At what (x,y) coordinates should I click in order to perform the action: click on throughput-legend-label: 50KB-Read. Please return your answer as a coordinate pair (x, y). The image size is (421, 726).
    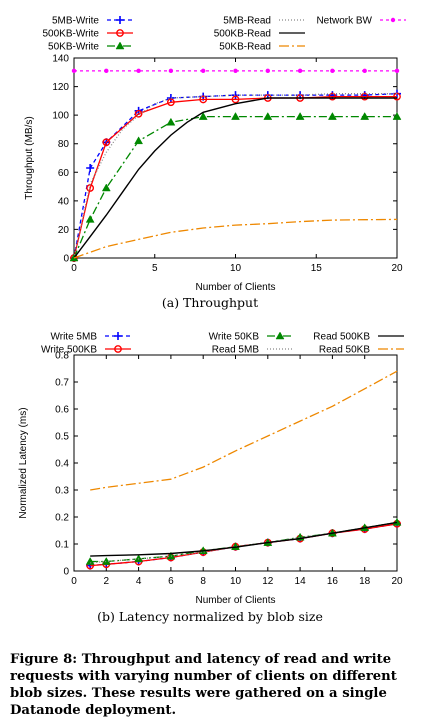
    Looking at the image, I should click on (245, 47).